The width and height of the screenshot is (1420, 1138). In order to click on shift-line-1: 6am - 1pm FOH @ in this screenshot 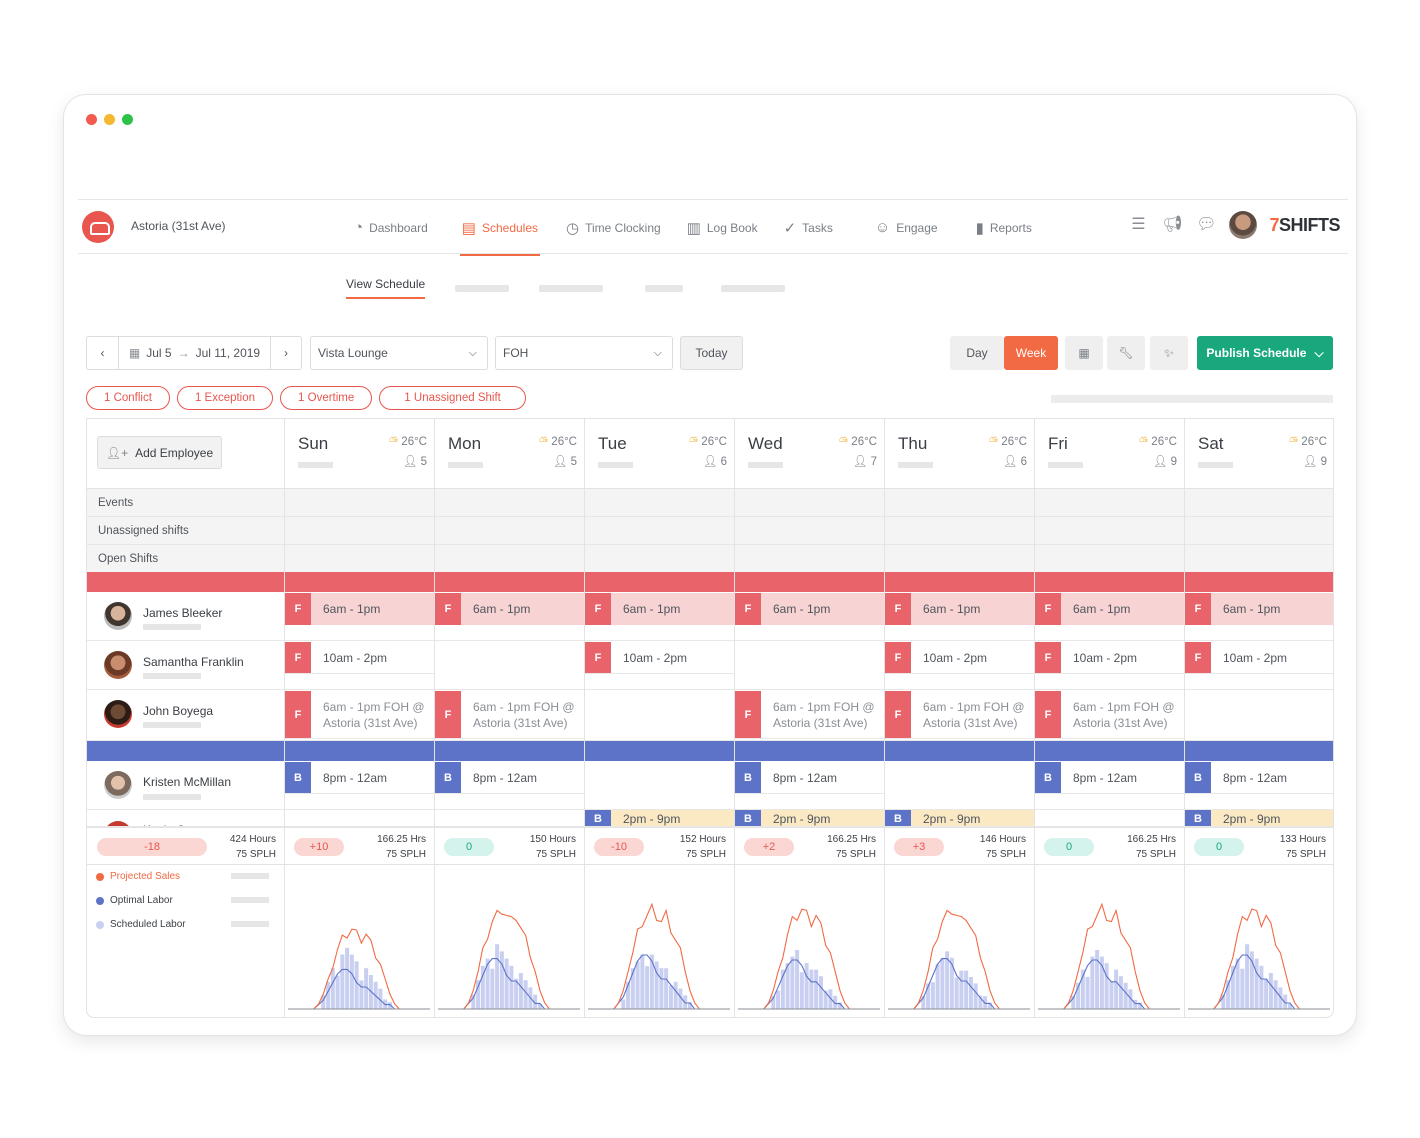, I will do `click(824, 706)`.